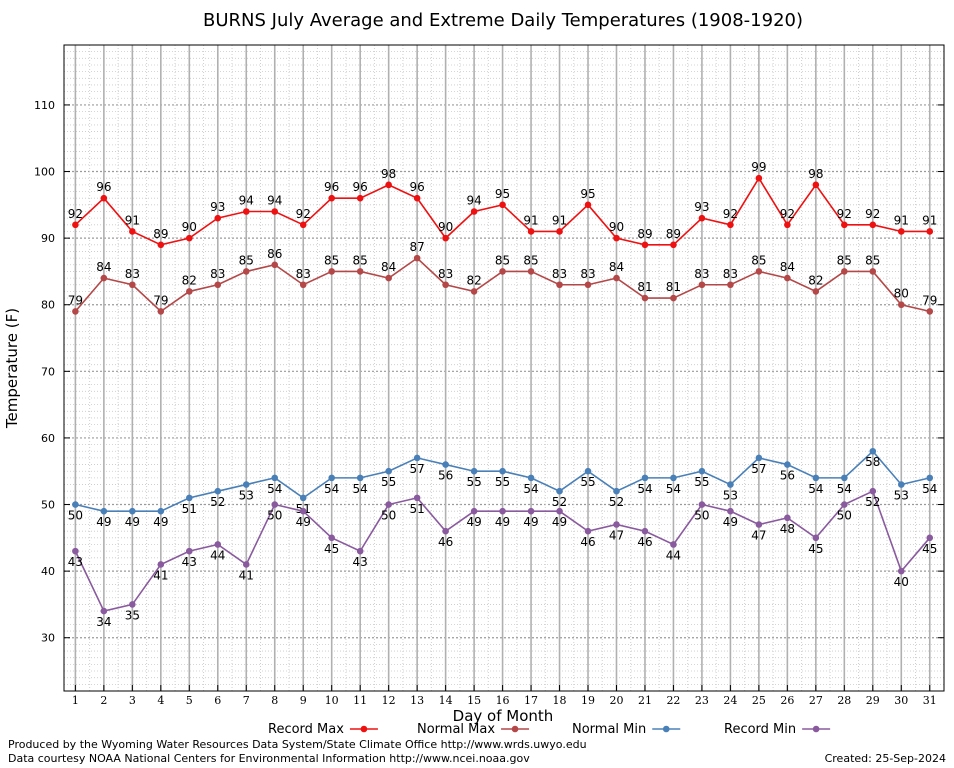  I want to click on y-axis-label: Temperature (F), so click(12, 368).